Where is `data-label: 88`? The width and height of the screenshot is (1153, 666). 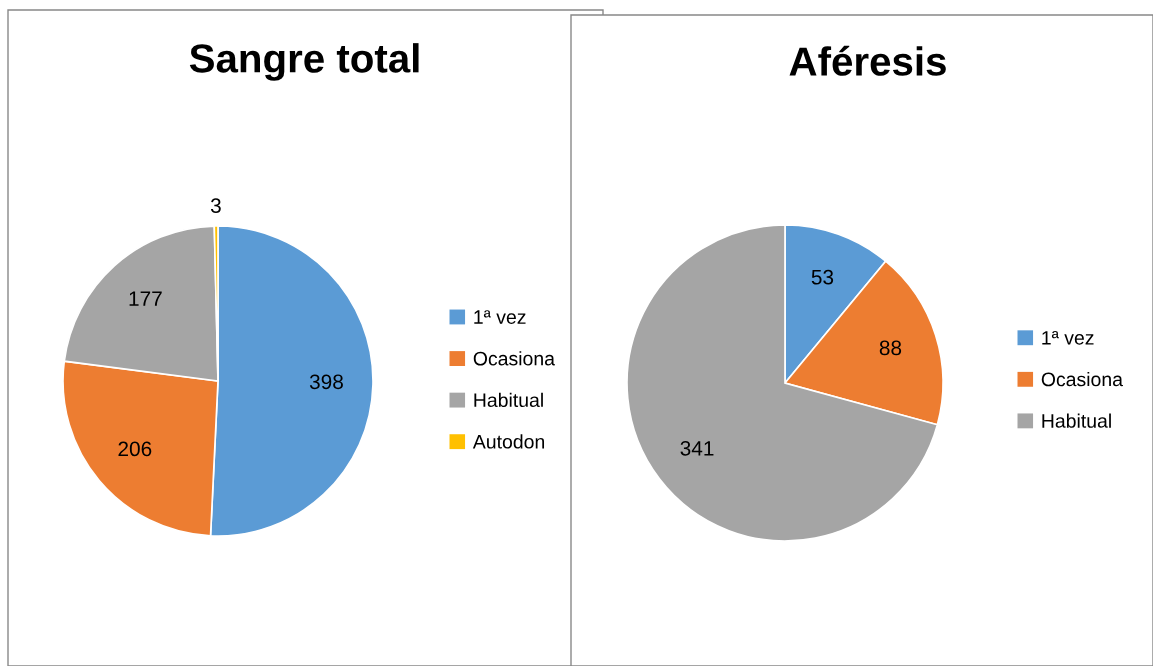
data-label: 88 is located at coordinates (890, 348).